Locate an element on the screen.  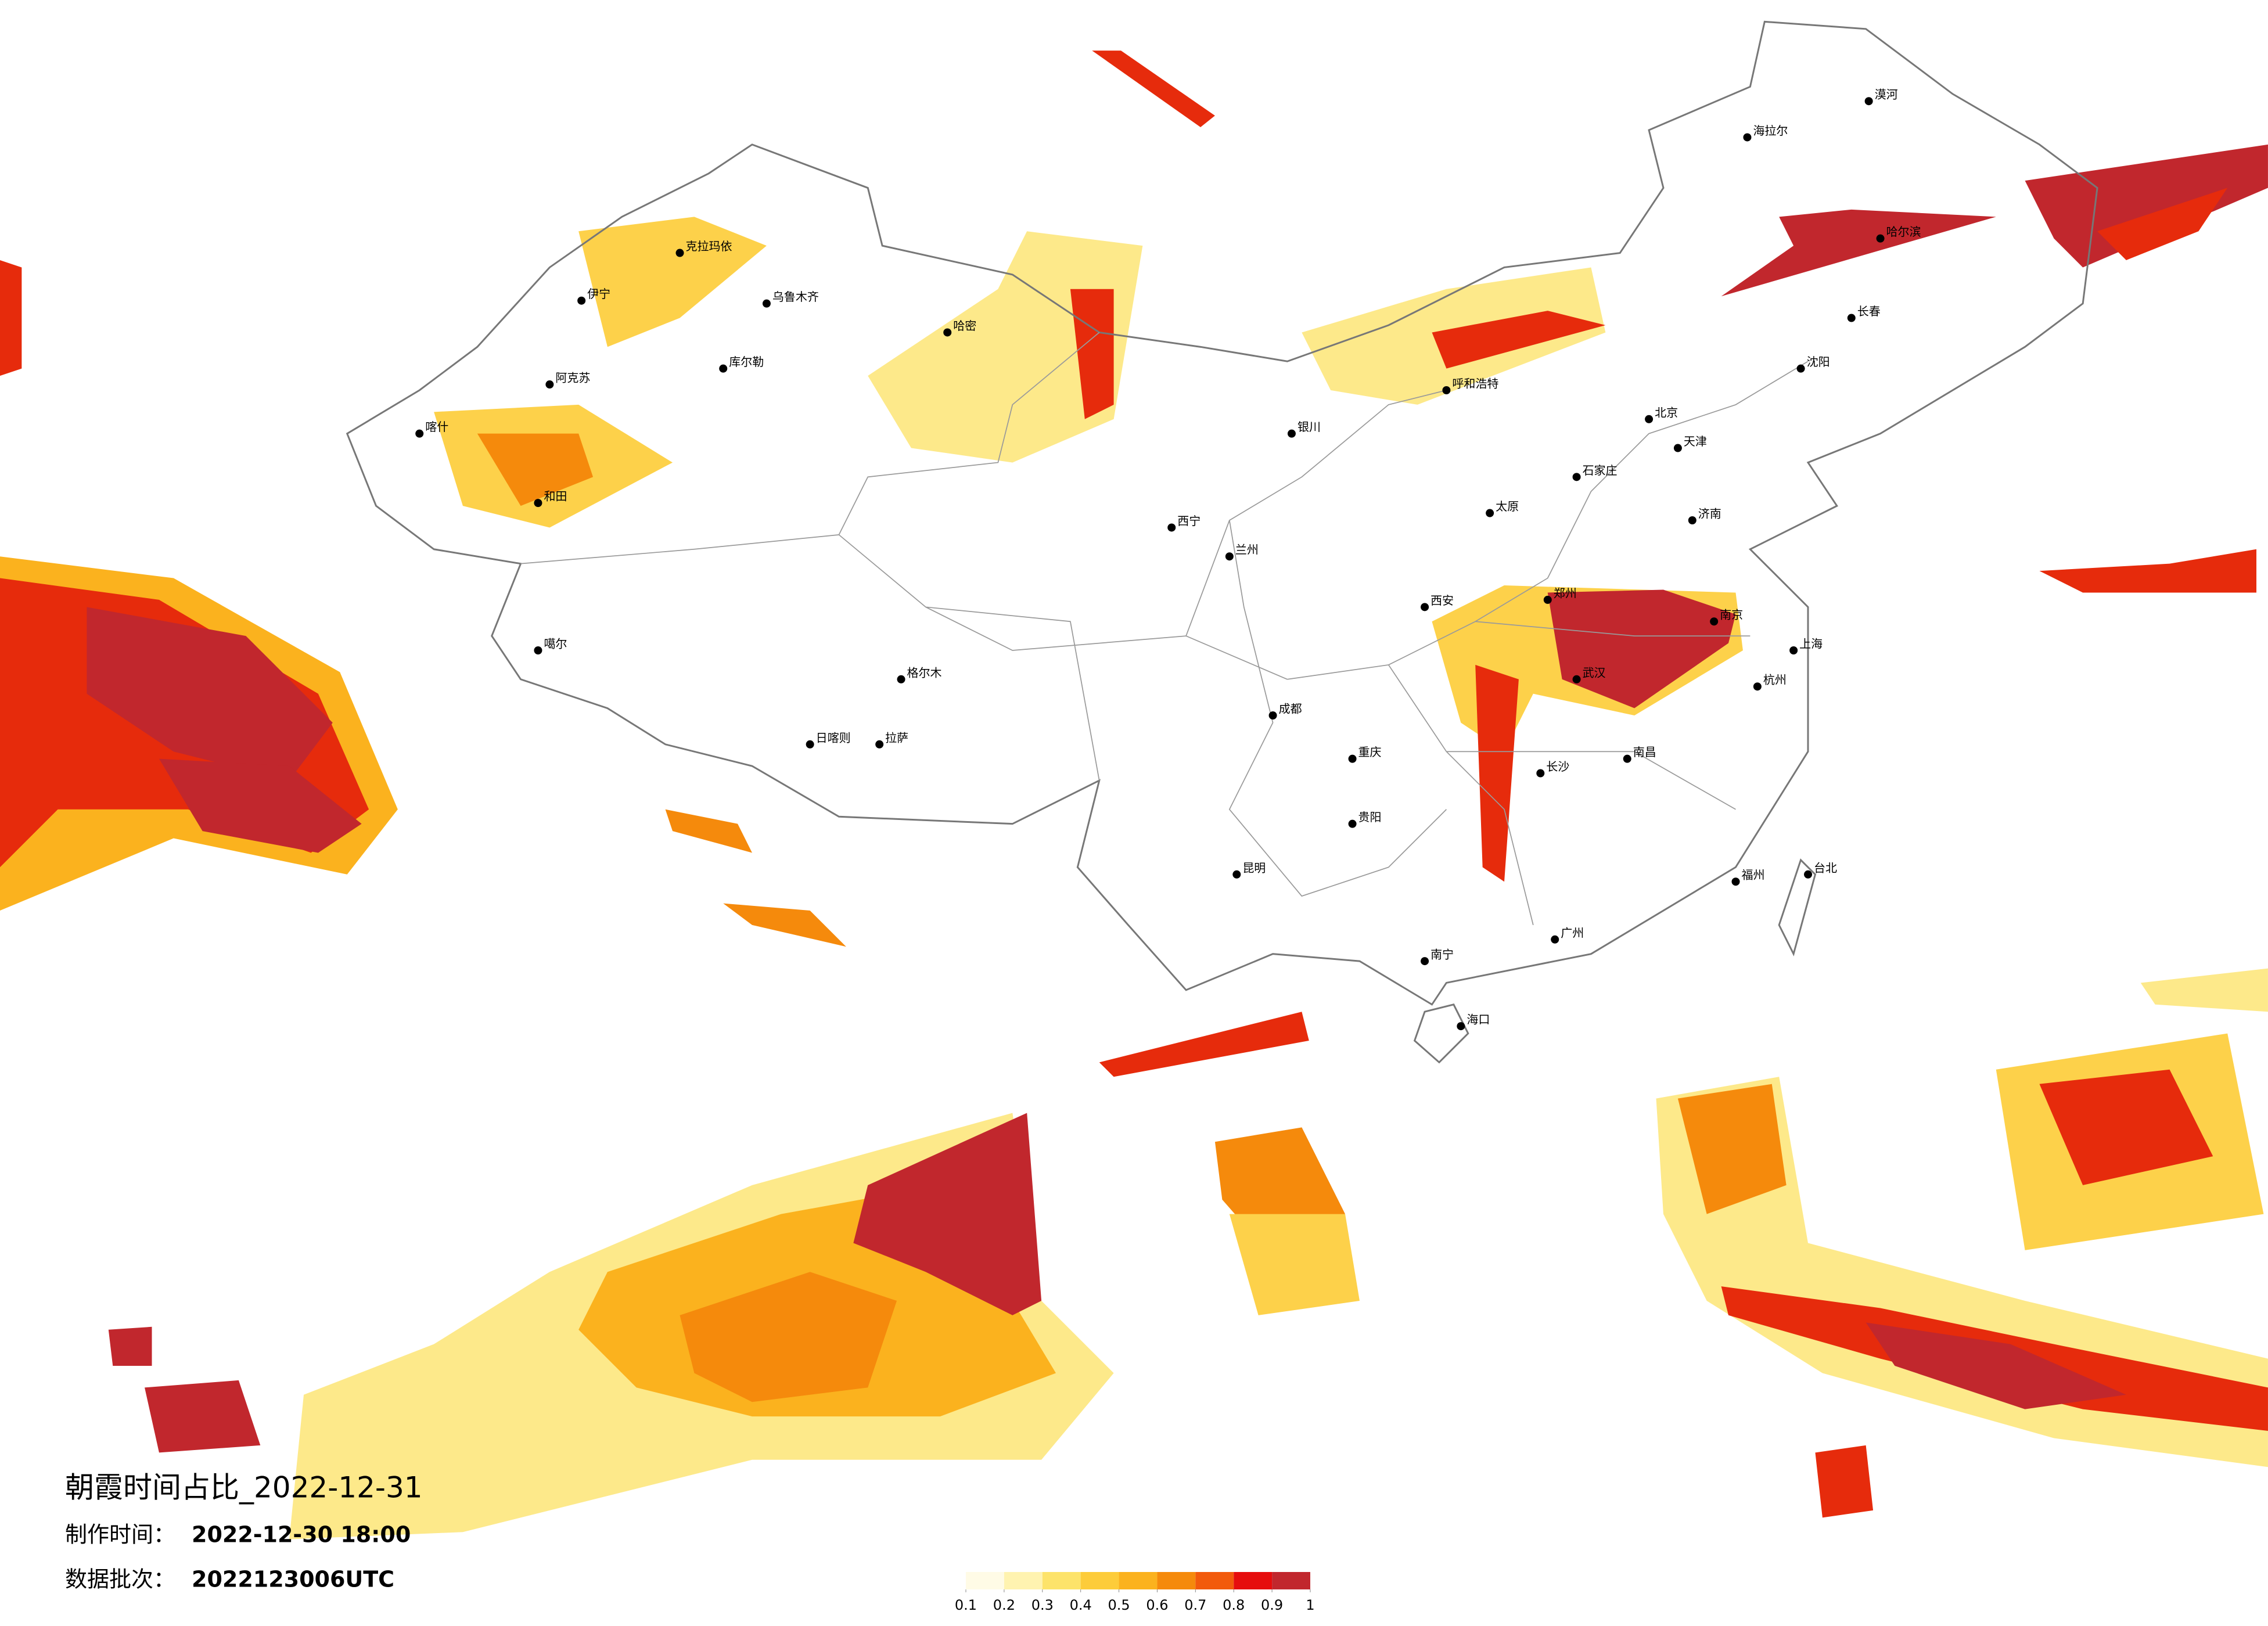
batch: 2022123006UTC is located at coordinates (293, 1579).